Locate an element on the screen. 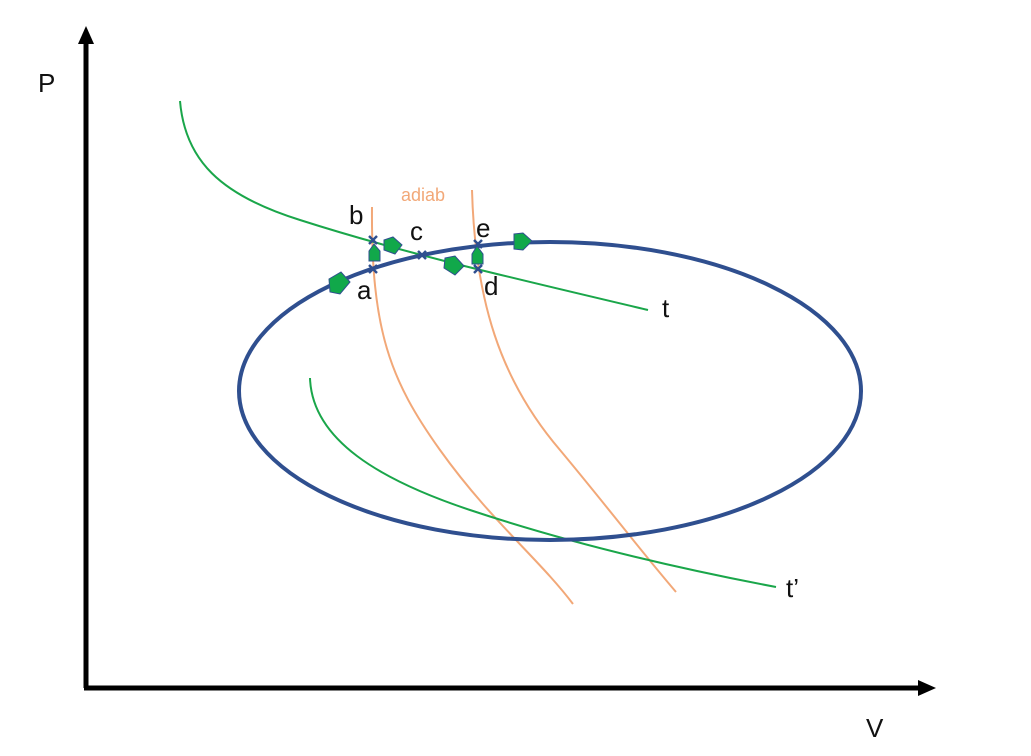 The height and width of the screenshot is (756, 1031). arrow-c-to-d is located at coordinates (454, 265).